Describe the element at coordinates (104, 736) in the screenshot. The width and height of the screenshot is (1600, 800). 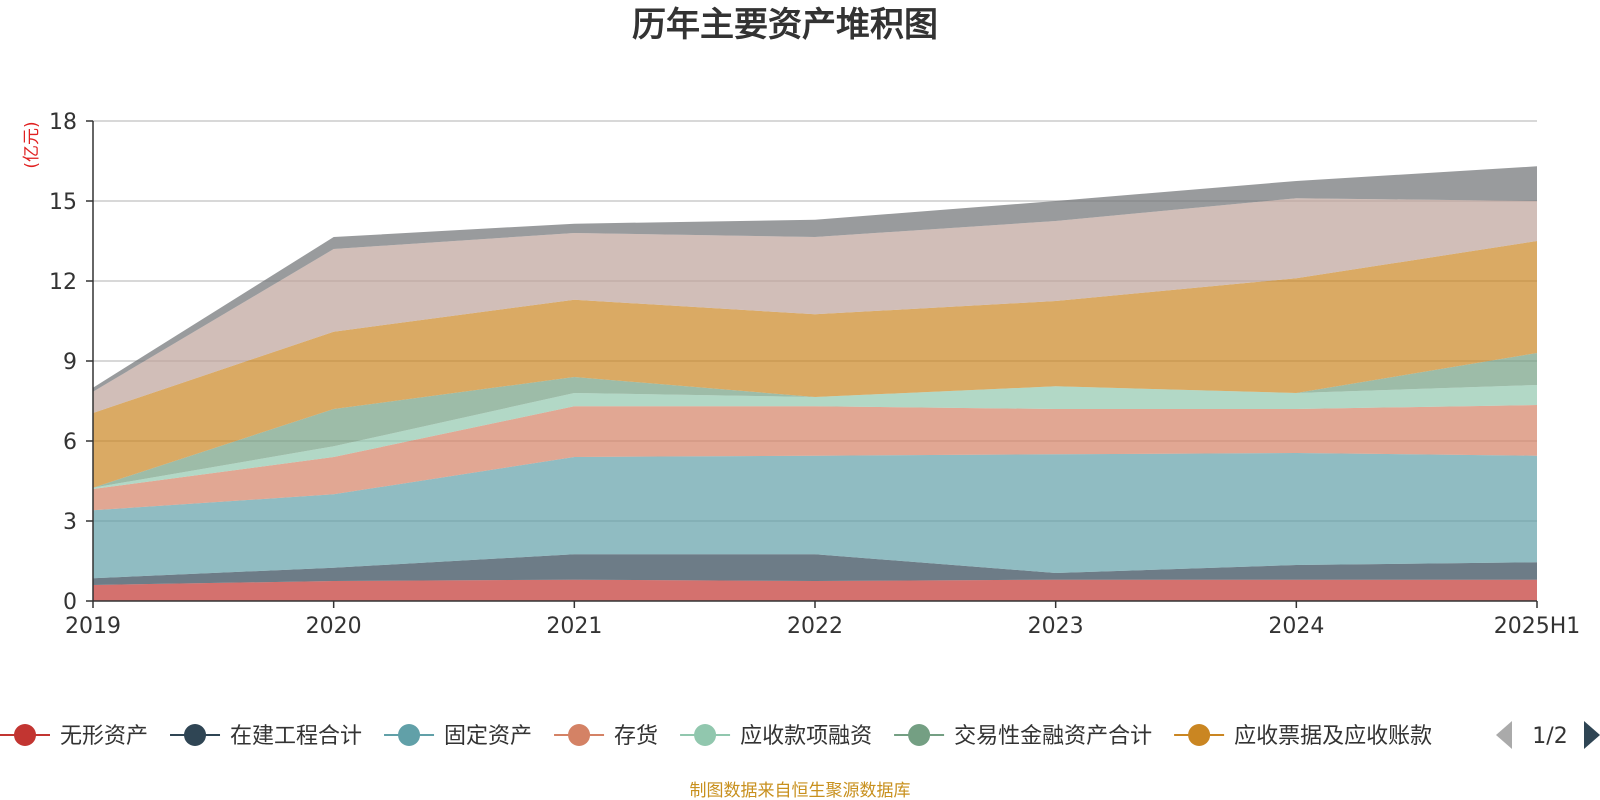
I see `legend-label: 无形资产` at that location.